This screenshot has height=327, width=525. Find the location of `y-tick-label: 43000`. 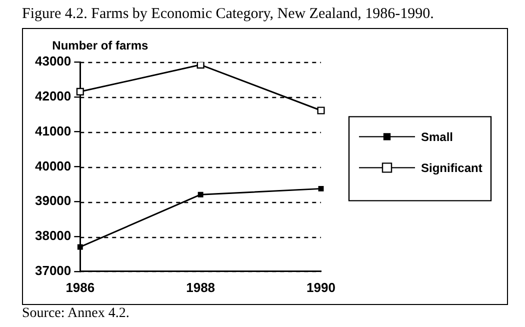

y-tick-label: 43000 is located at coordinates (53, 61).